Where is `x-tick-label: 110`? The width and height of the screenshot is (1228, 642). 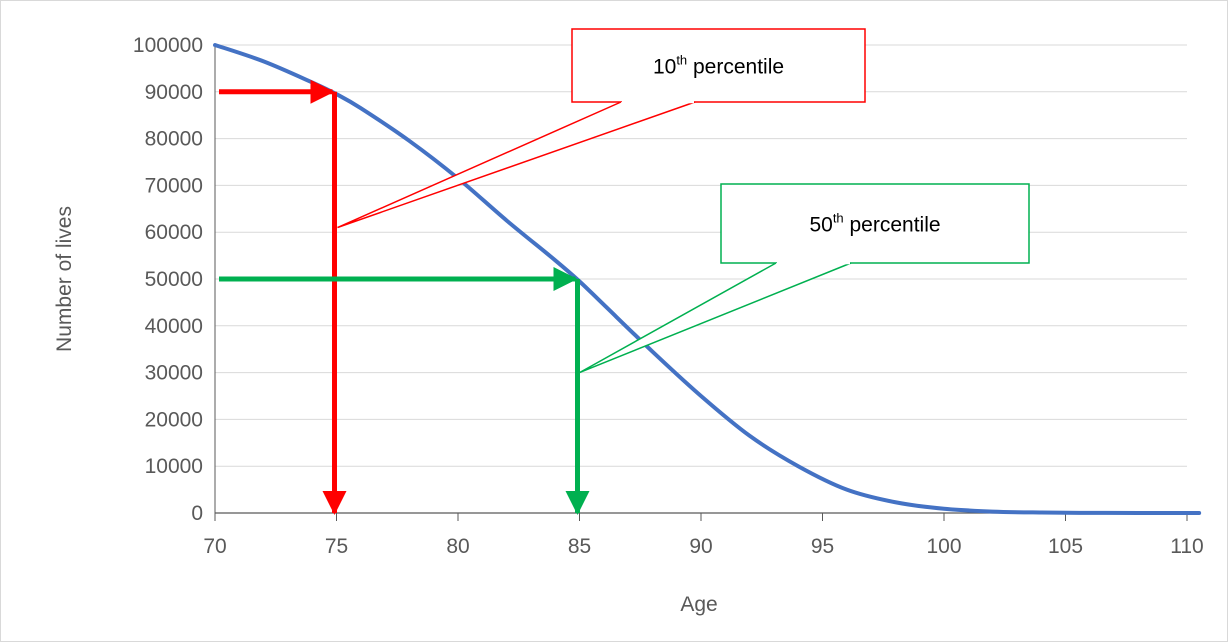
x-tick-label: 110 is located at coordinates (1186, 546).